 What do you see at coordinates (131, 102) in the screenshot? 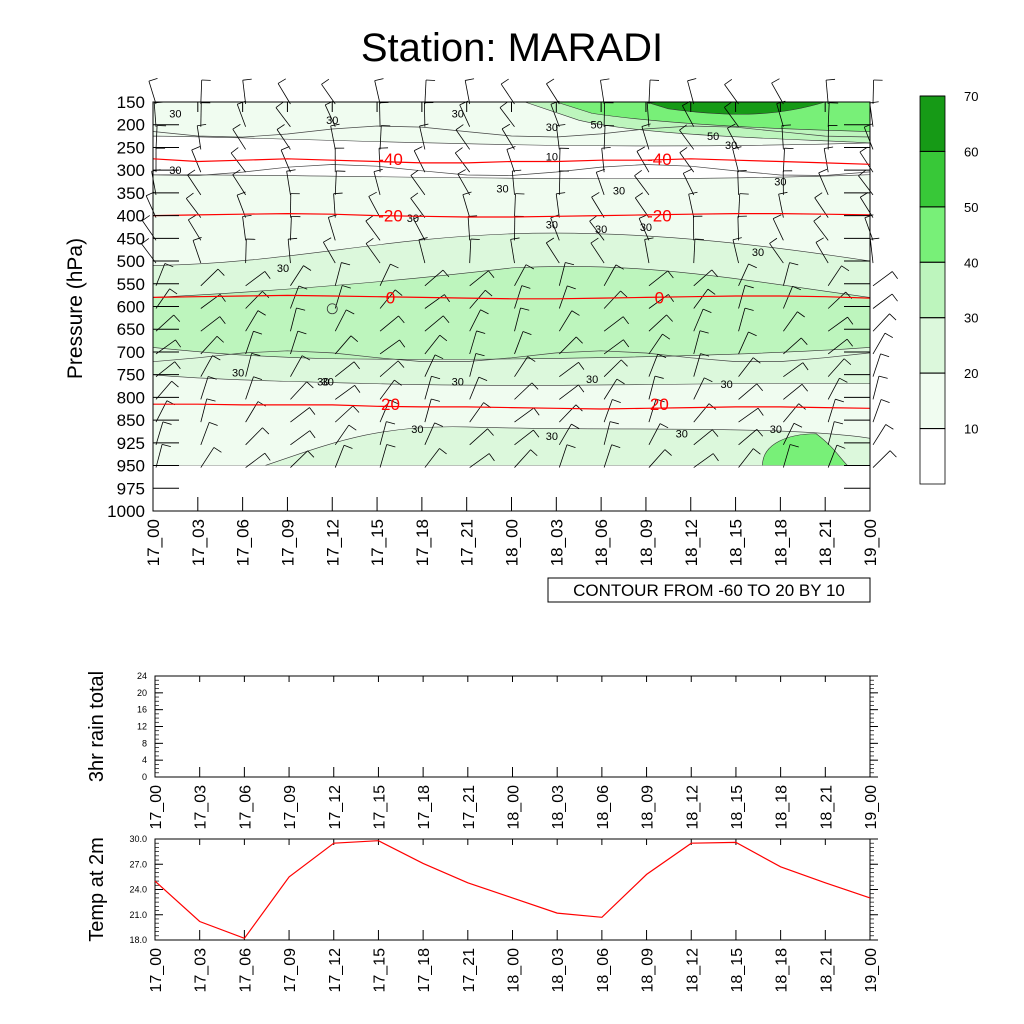
I see `y-tick-label: 150` at bounding box center [131, 102].